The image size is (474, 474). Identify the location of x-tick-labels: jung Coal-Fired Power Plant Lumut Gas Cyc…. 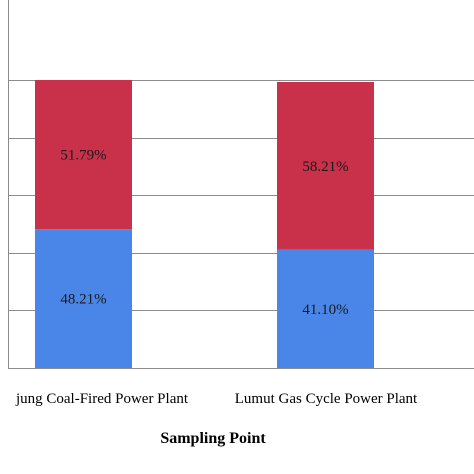
(216, 399).